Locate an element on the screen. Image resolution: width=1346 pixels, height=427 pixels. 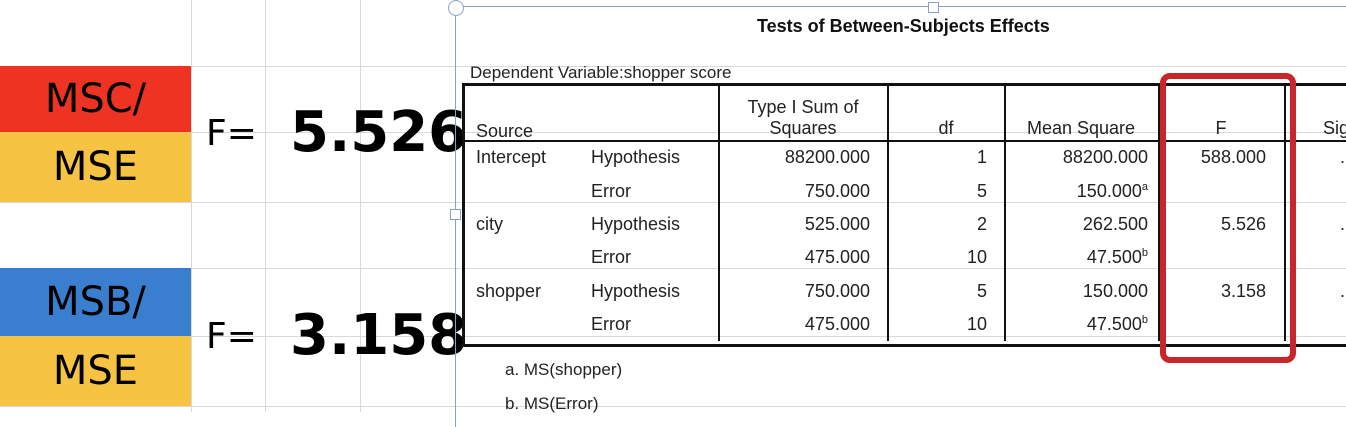
header-mean-square: Mean Square is located at coordinates (1081, 128).